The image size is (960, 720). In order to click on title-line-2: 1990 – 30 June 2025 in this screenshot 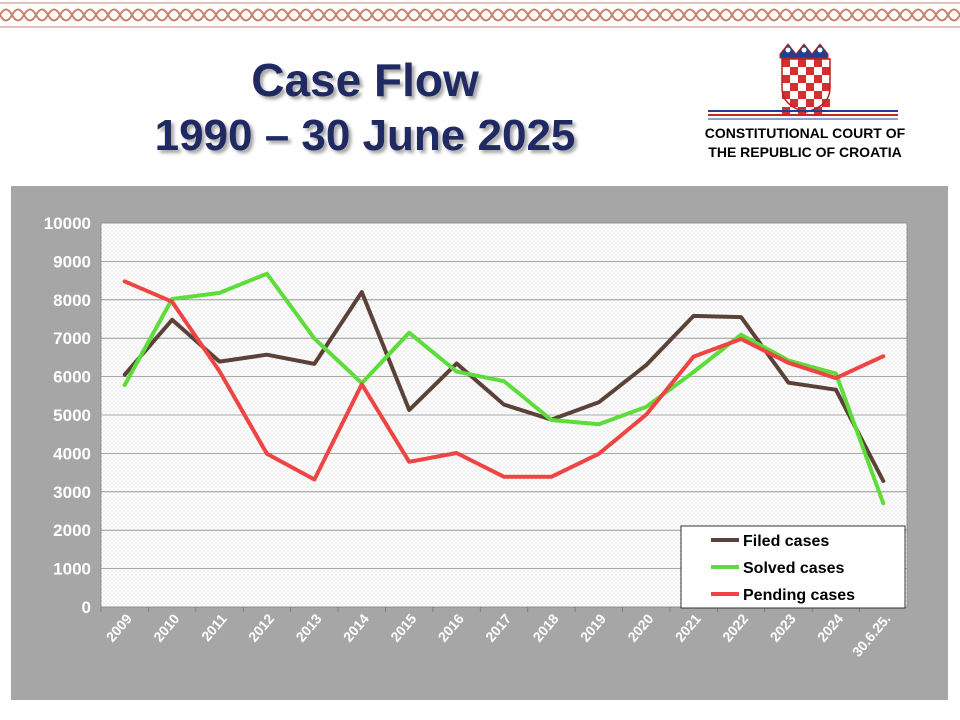, I will do `click(365, 135)`.